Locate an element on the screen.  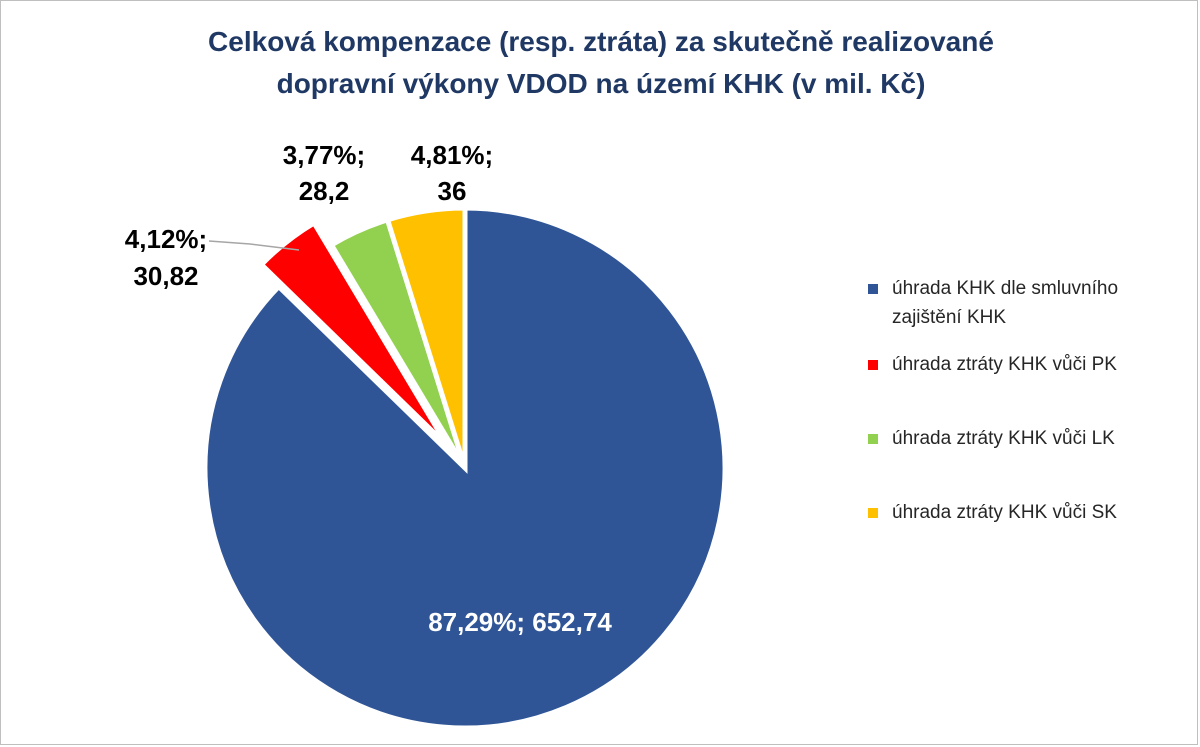
data-label-value-lk: 28,2 is located at coordinates (324, 191).